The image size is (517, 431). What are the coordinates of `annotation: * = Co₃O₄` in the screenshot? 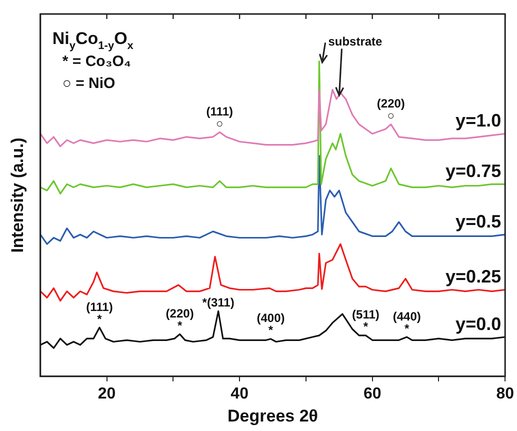 It's located at (97, 61).